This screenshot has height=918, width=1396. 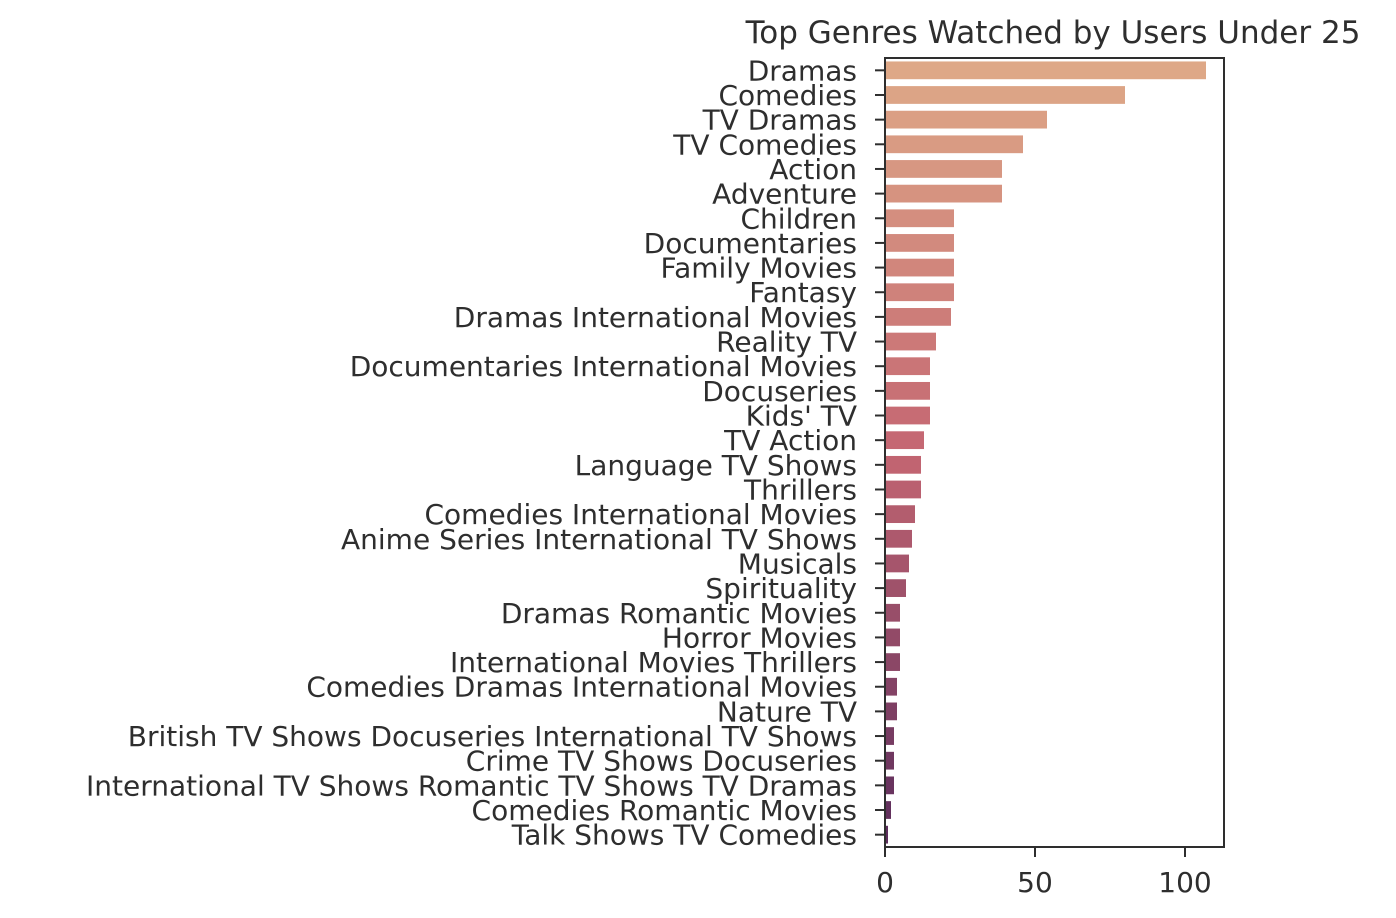 What do you see at coordinates (655, 317) in the screenshot?
I see `y-tick-label: Dramas International Movies` at bounding box center [655, 317].